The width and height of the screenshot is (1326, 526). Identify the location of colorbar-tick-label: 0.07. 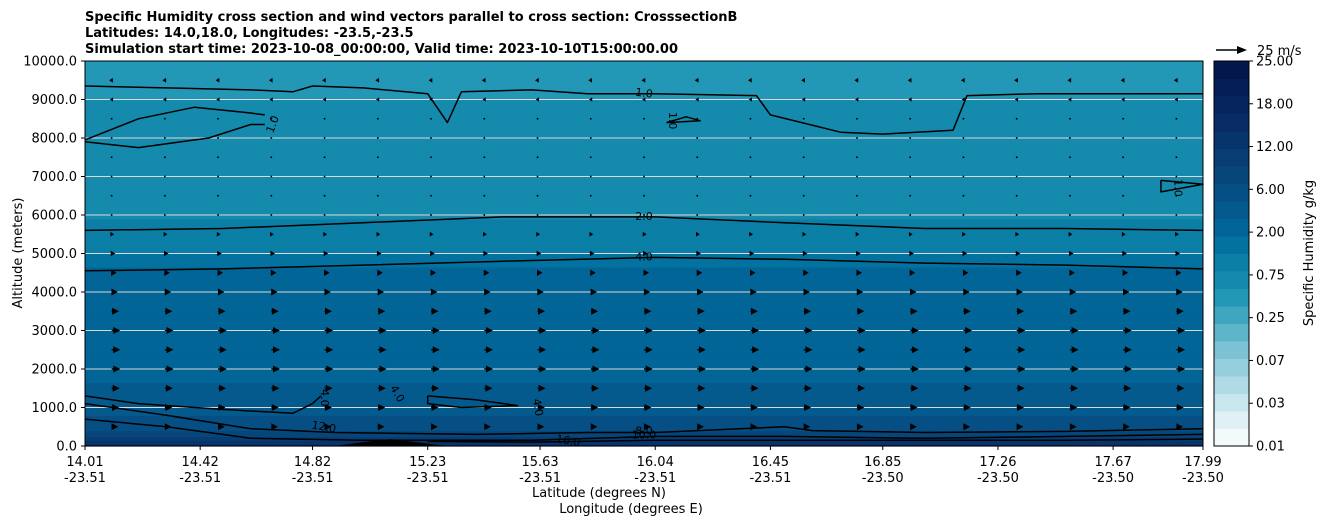
(1270, 361).